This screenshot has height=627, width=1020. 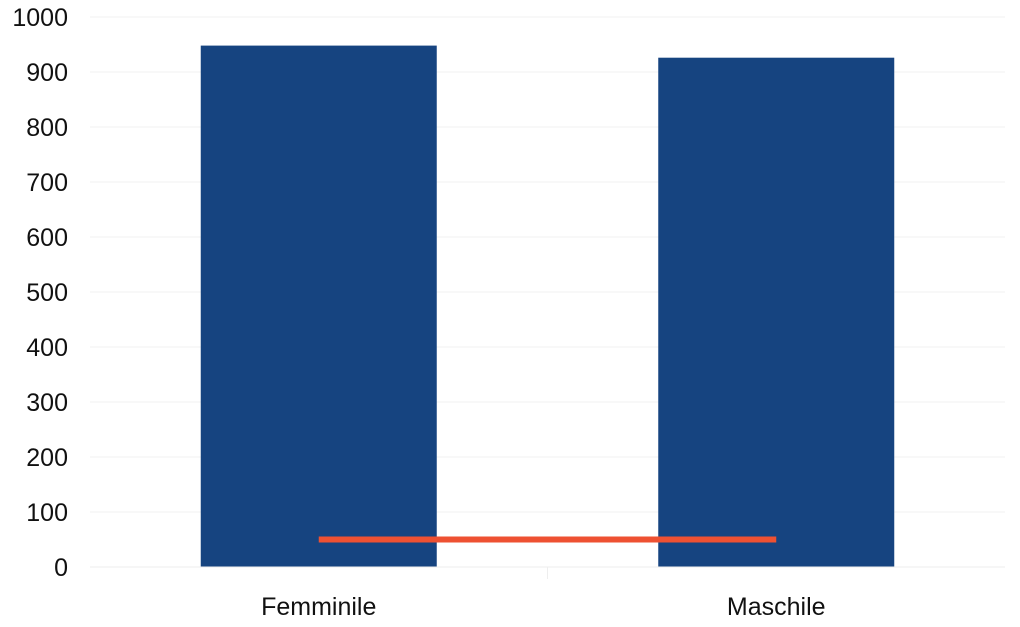 What do you see at coordinates (40, 18) in the screenshot?
I see `y-tick-label: 1000` at bounding box center [40, 18].